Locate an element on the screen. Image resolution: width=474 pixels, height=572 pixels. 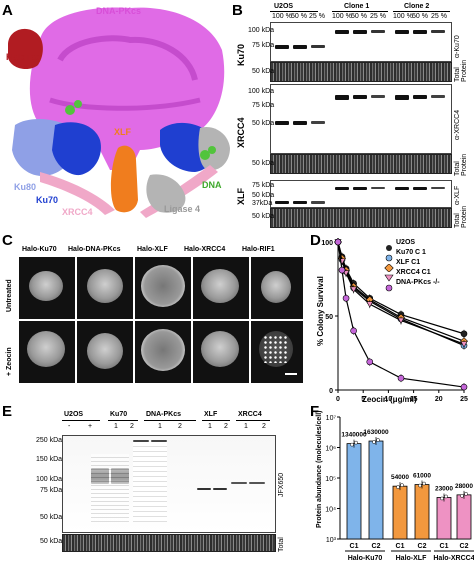
chart-d-xtick-label: 0 is located at coordinates (338, 399).